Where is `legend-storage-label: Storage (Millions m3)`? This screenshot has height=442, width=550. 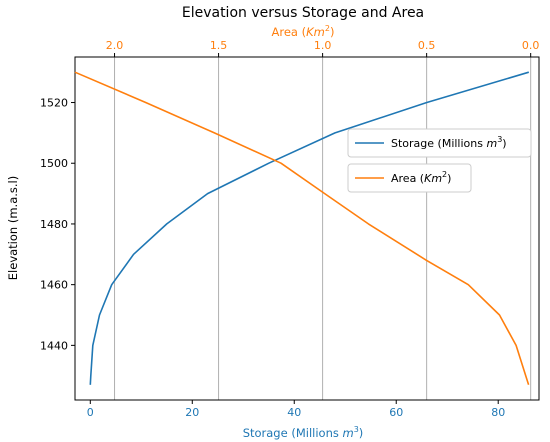
legend-storage-label: Storage (Millions m3) is located at coordinates (449, 142).